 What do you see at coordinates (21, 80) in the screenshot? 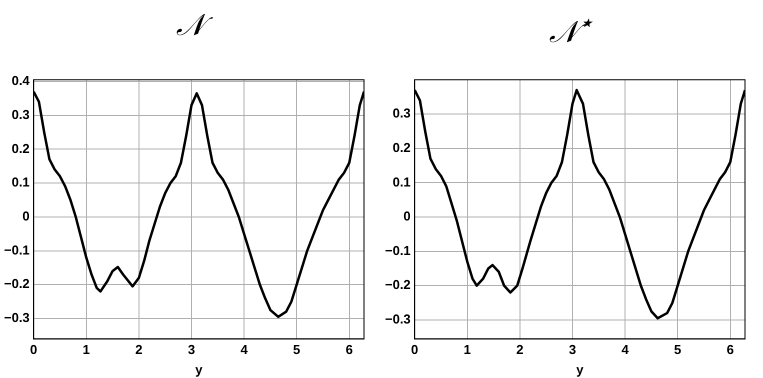
I see `y-tick-label: 0.4` at bounding box center [21, 80].